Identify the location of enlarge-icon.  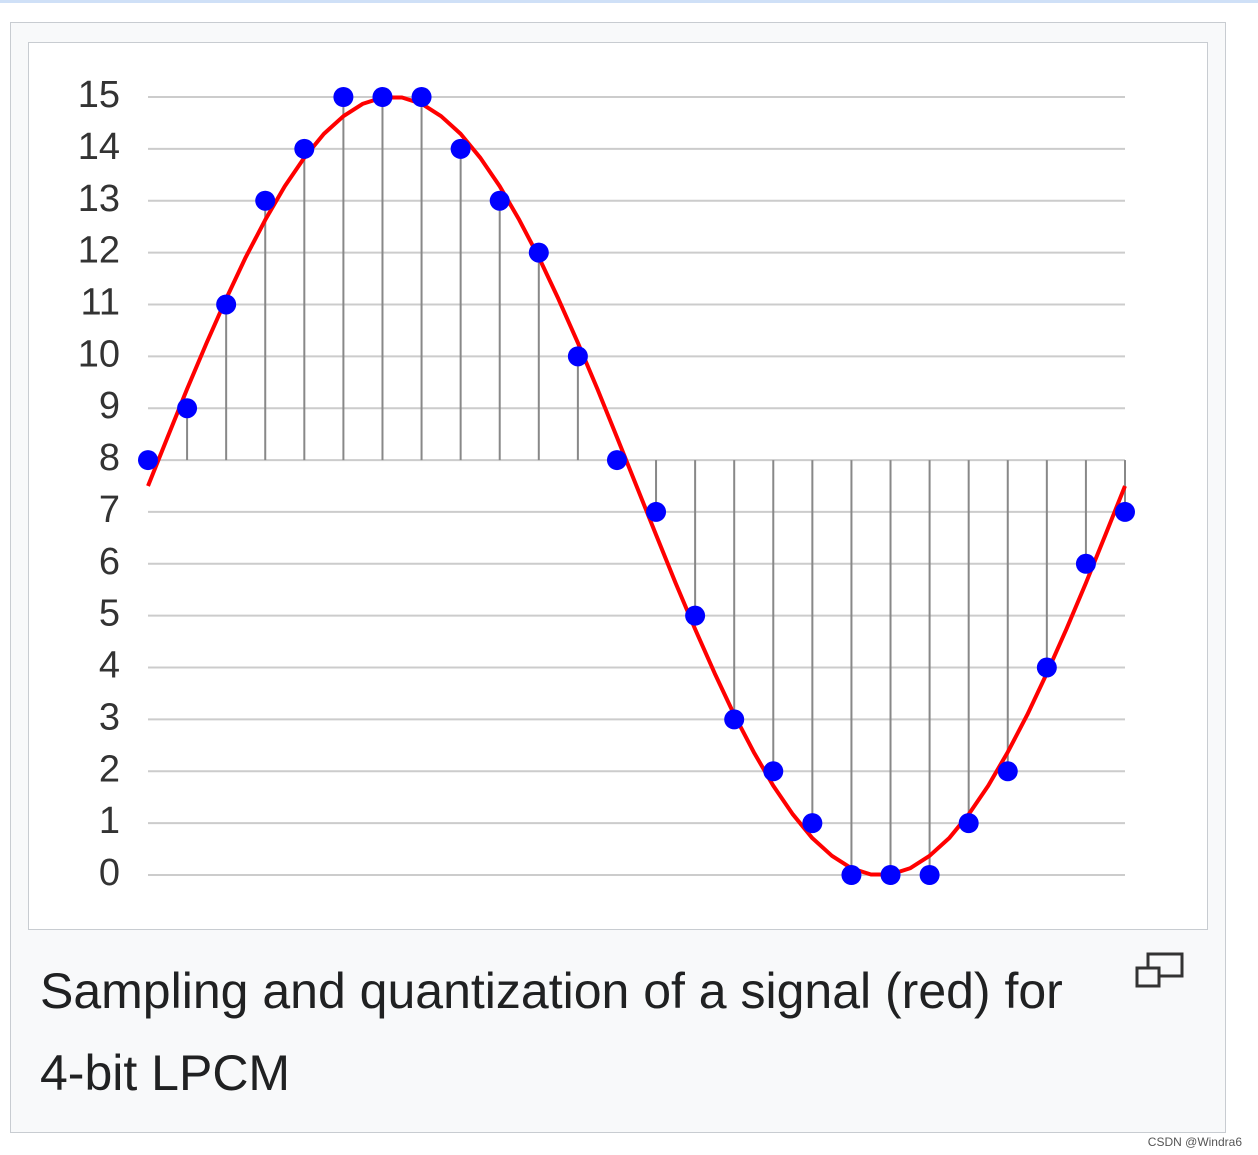
(1160, 972).